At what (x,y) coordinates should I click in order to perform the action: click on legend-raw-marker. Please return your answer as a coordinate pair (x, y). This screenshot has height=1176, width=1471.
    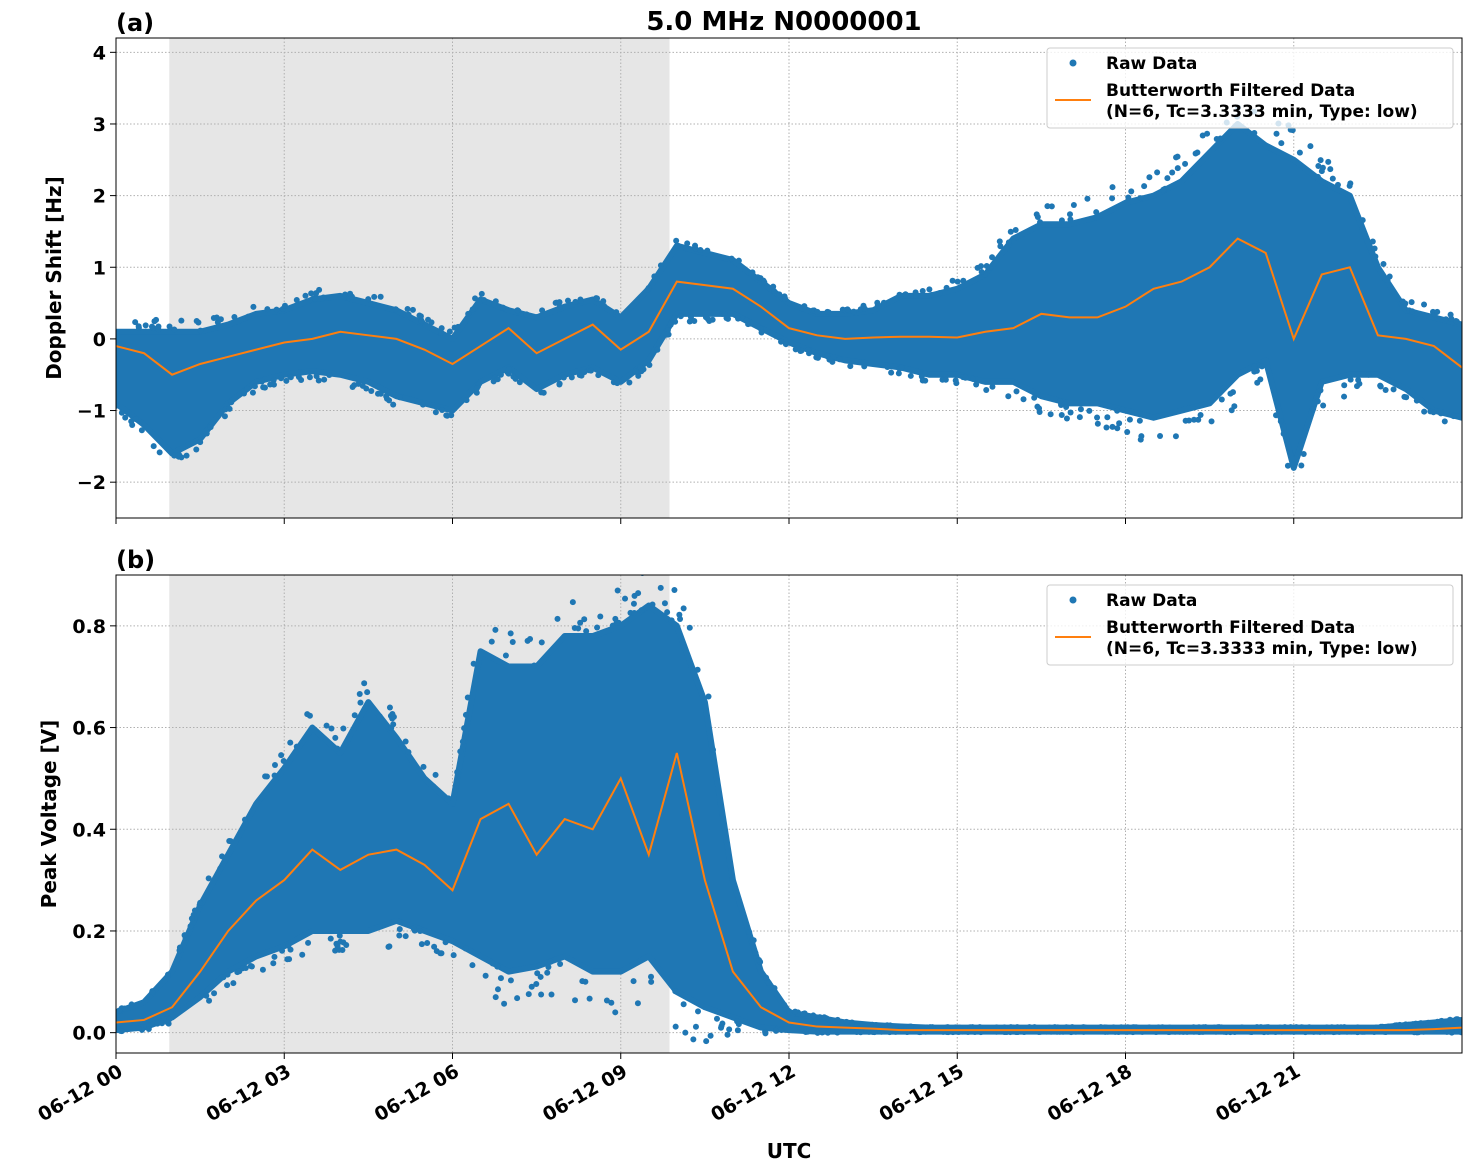
    Looking at the image, I should click on (1073, 63).